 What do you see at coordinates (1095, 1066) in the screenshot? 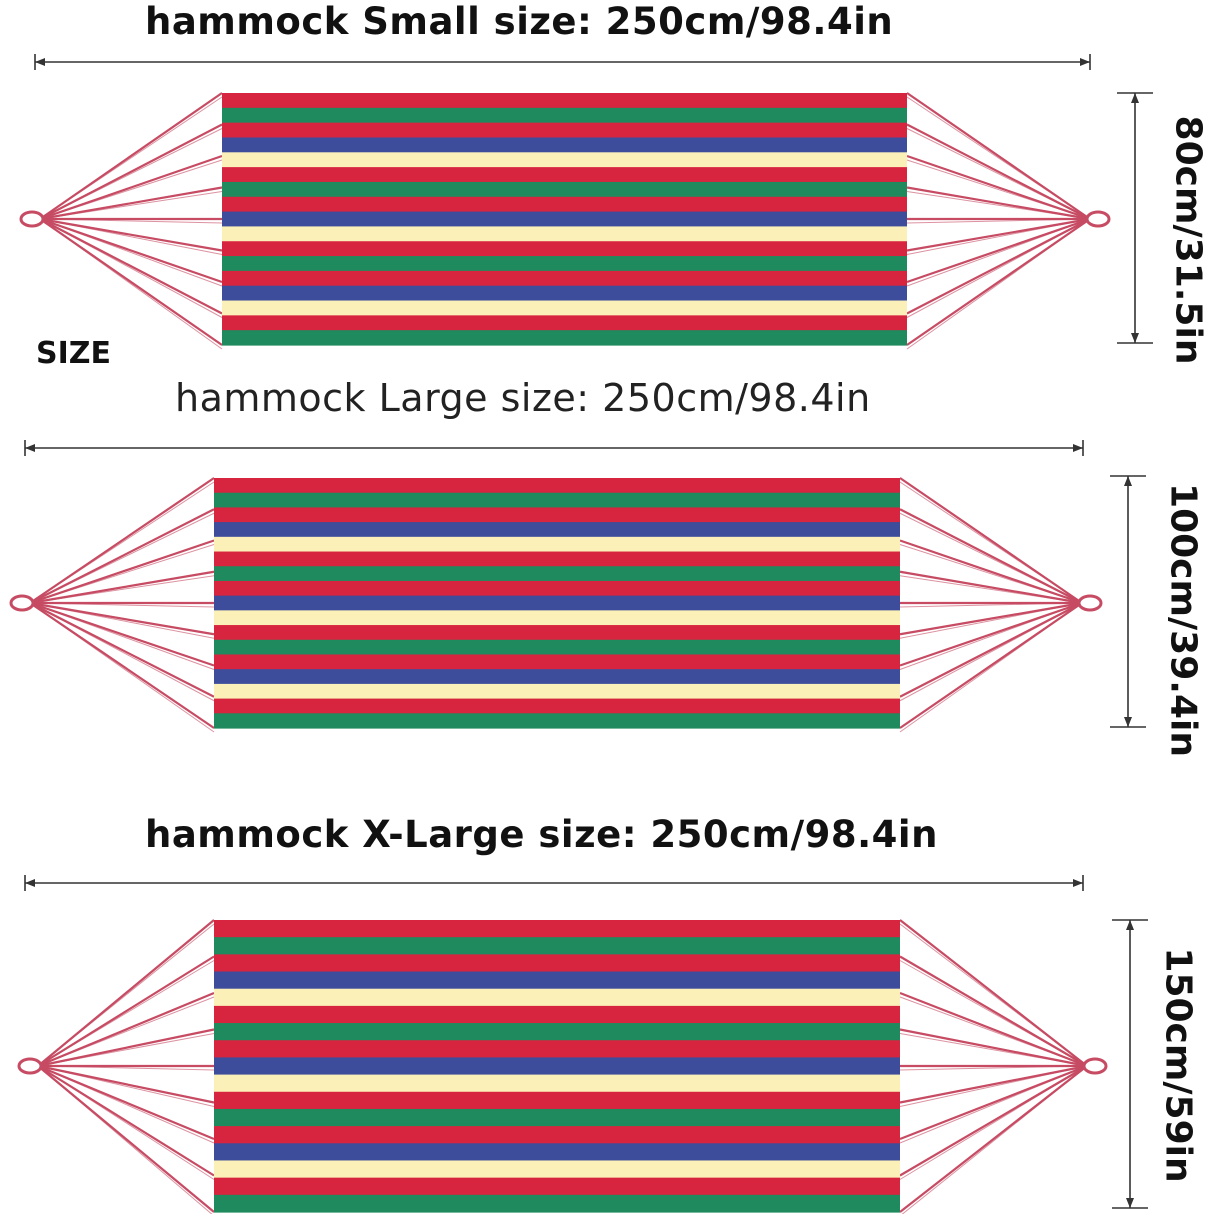
I see `ring-right-x-large` at bounding box center [1095, 1066].